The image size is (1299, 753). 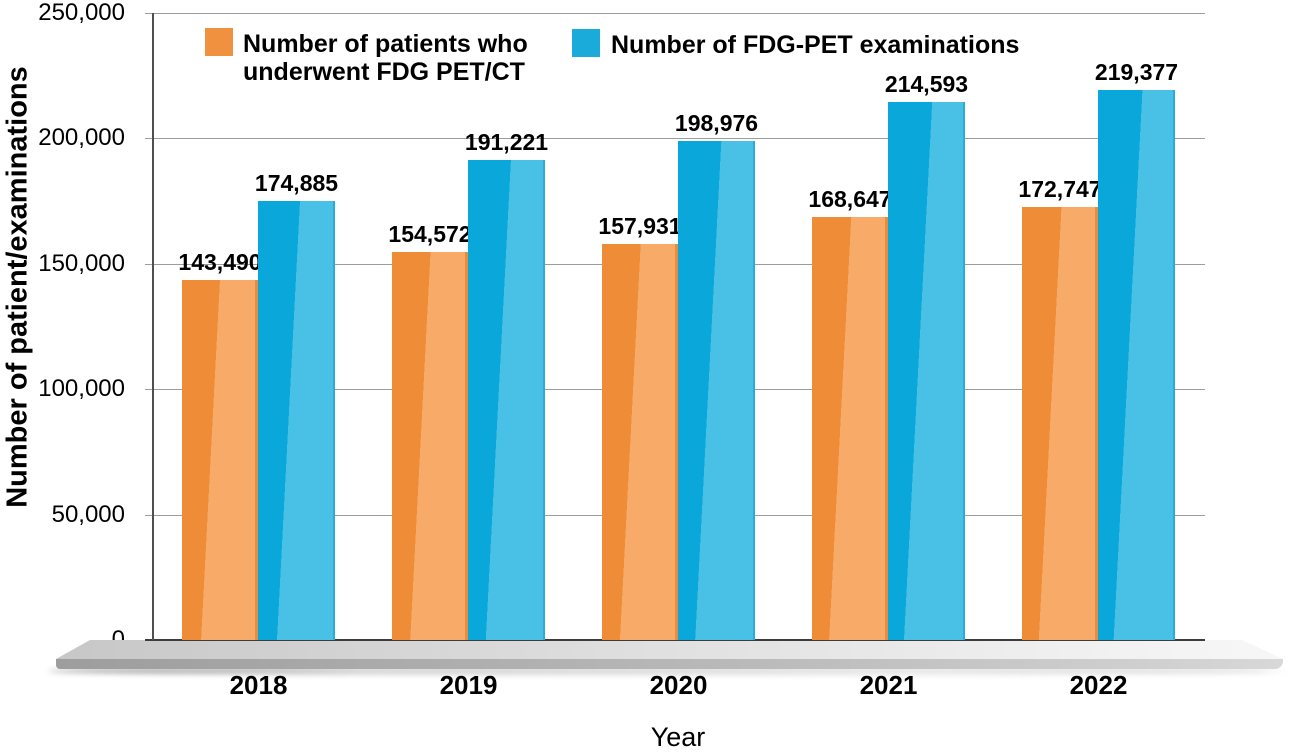 What do you see at coordinates (296, 183) in the screenshot?
I see `bar-value-label-2018-s1: 174,885` at bounding box center [296, 183].